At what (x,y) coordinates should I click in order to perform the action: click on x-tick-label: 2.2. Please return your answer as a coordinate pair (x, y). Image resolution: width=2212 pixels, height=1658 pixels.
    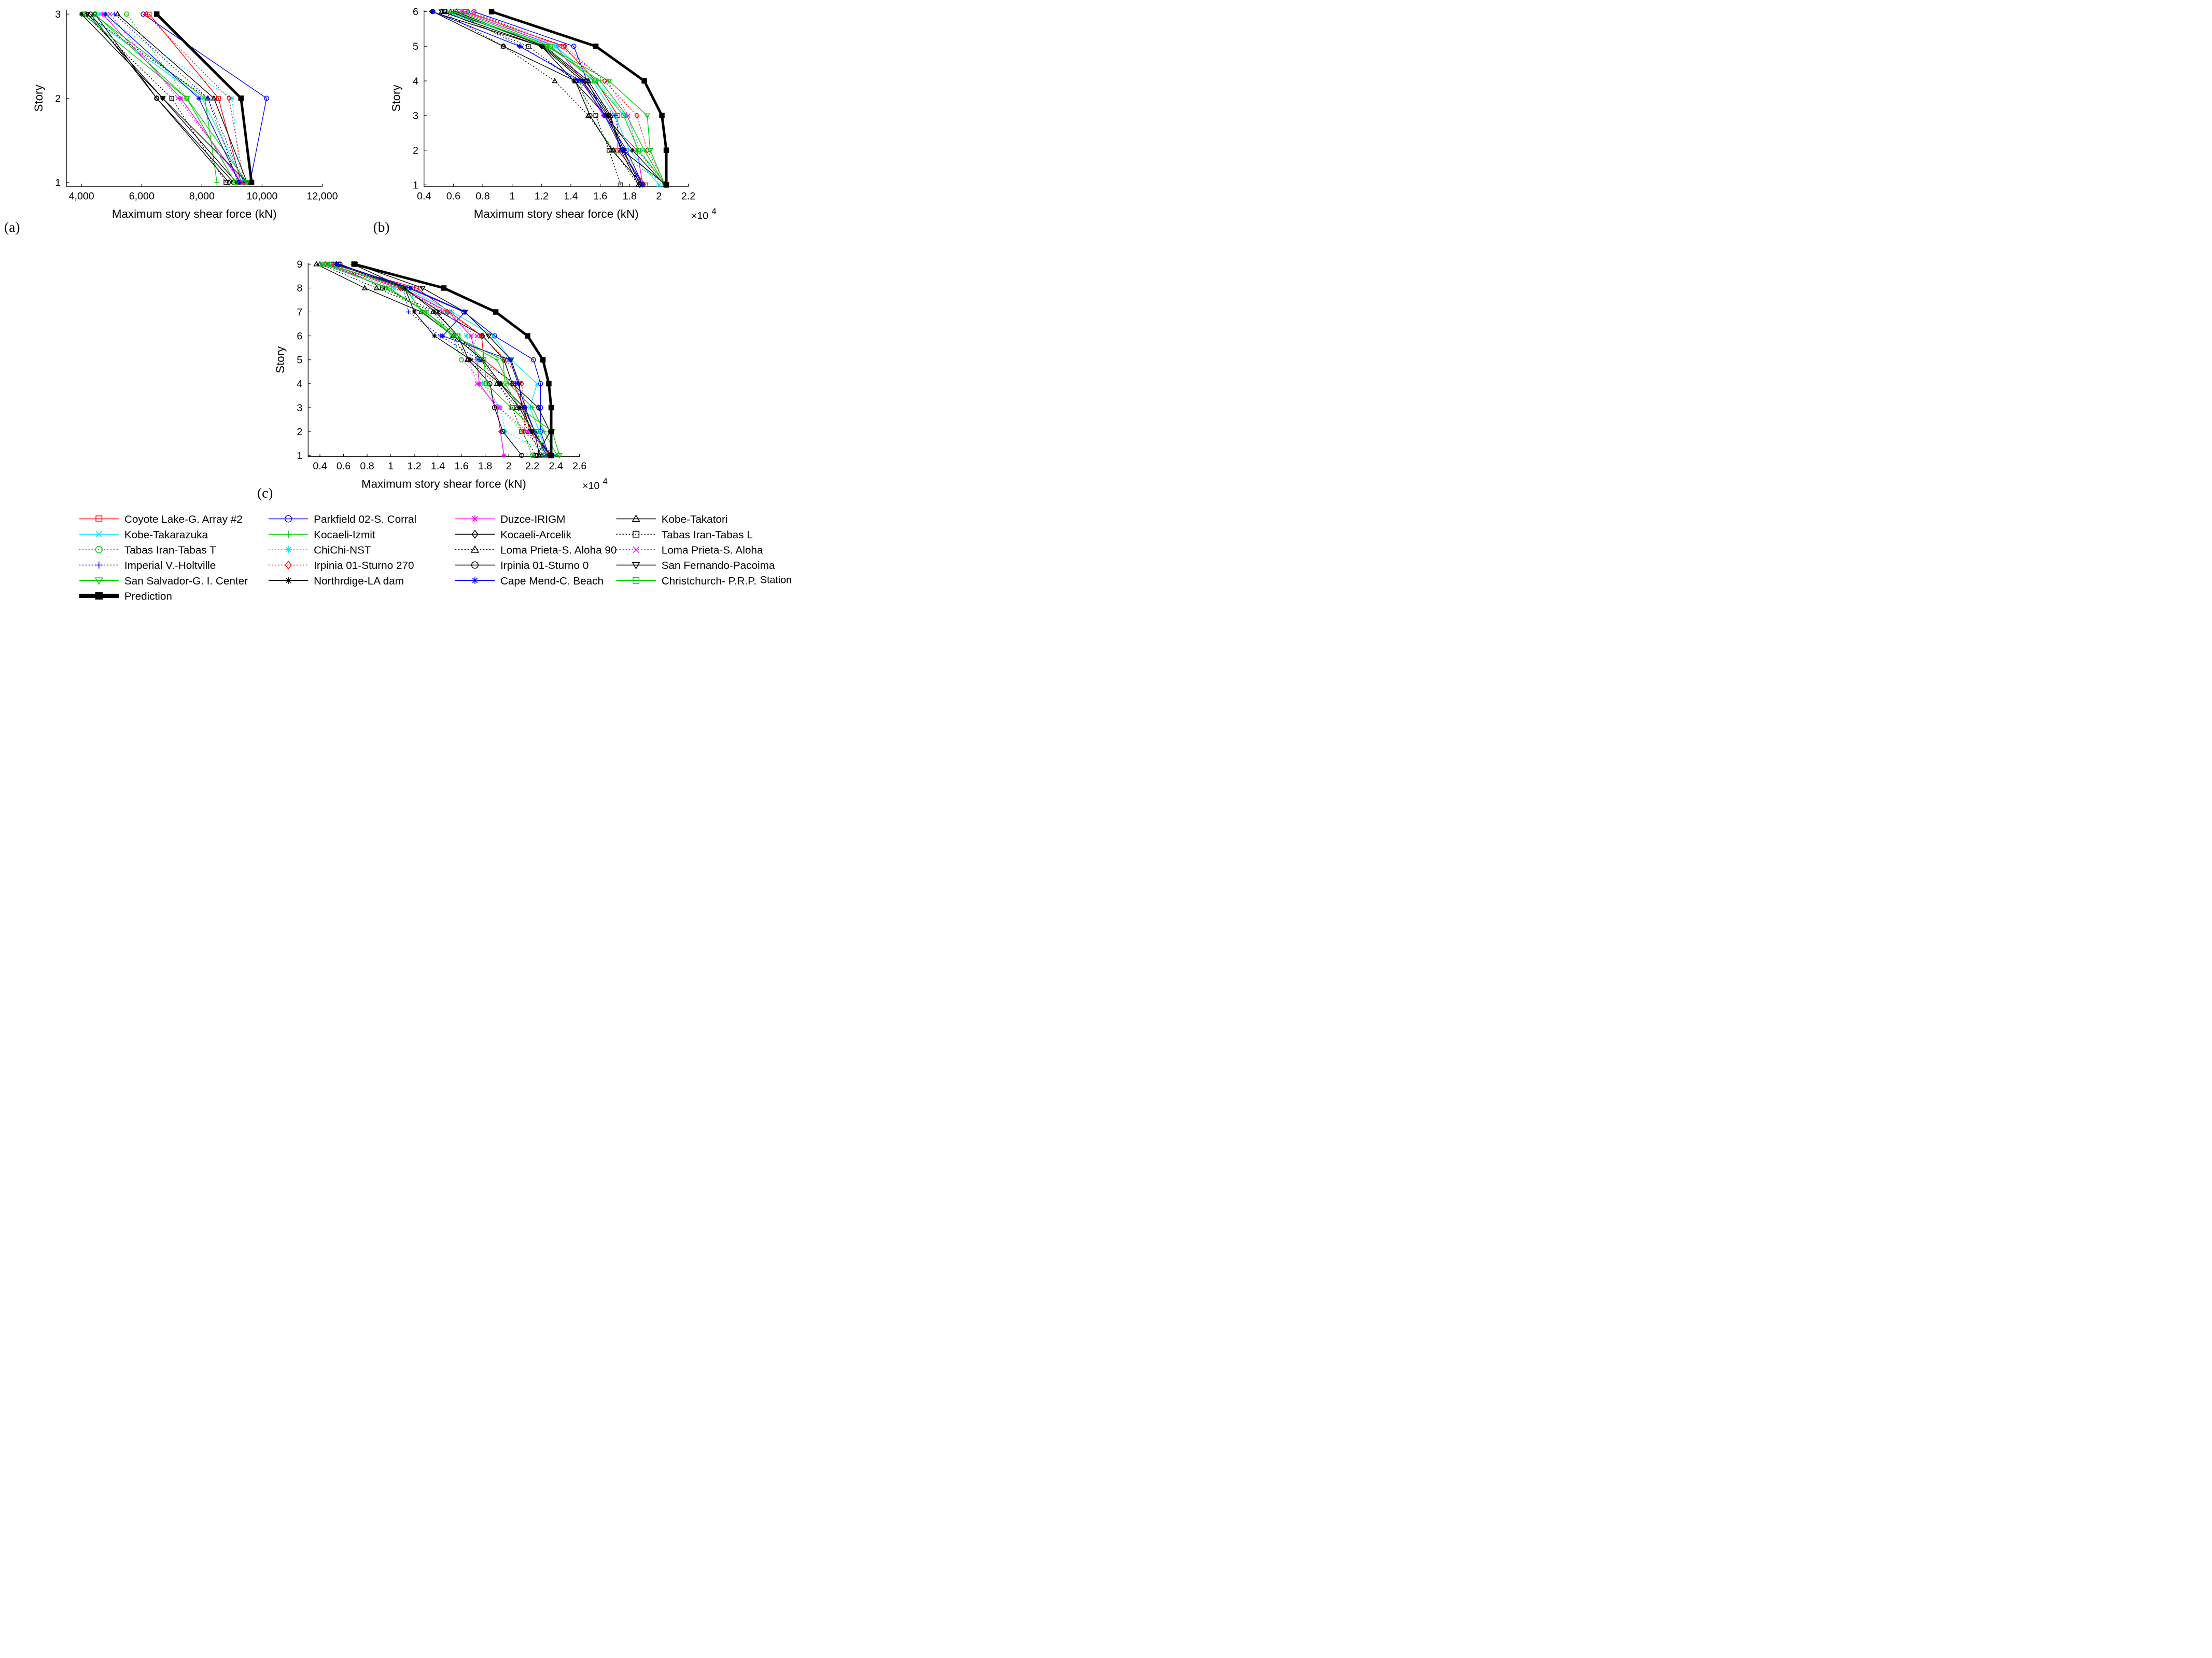
    Looking at the image, I should click on (532, 466).